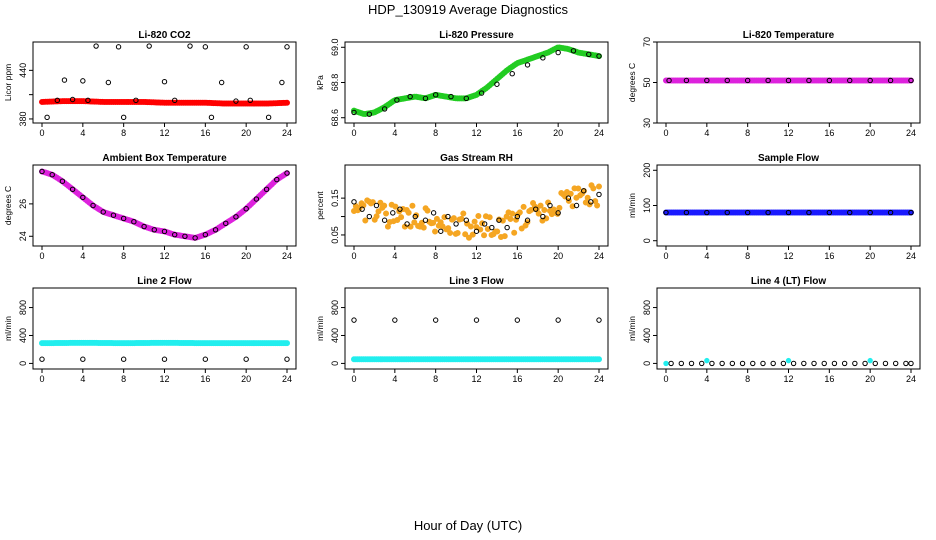  What do you see at coordinates (647, 307) in the screenshot?
I see `y-tick-label: 800` at bounding box center [647, 307].